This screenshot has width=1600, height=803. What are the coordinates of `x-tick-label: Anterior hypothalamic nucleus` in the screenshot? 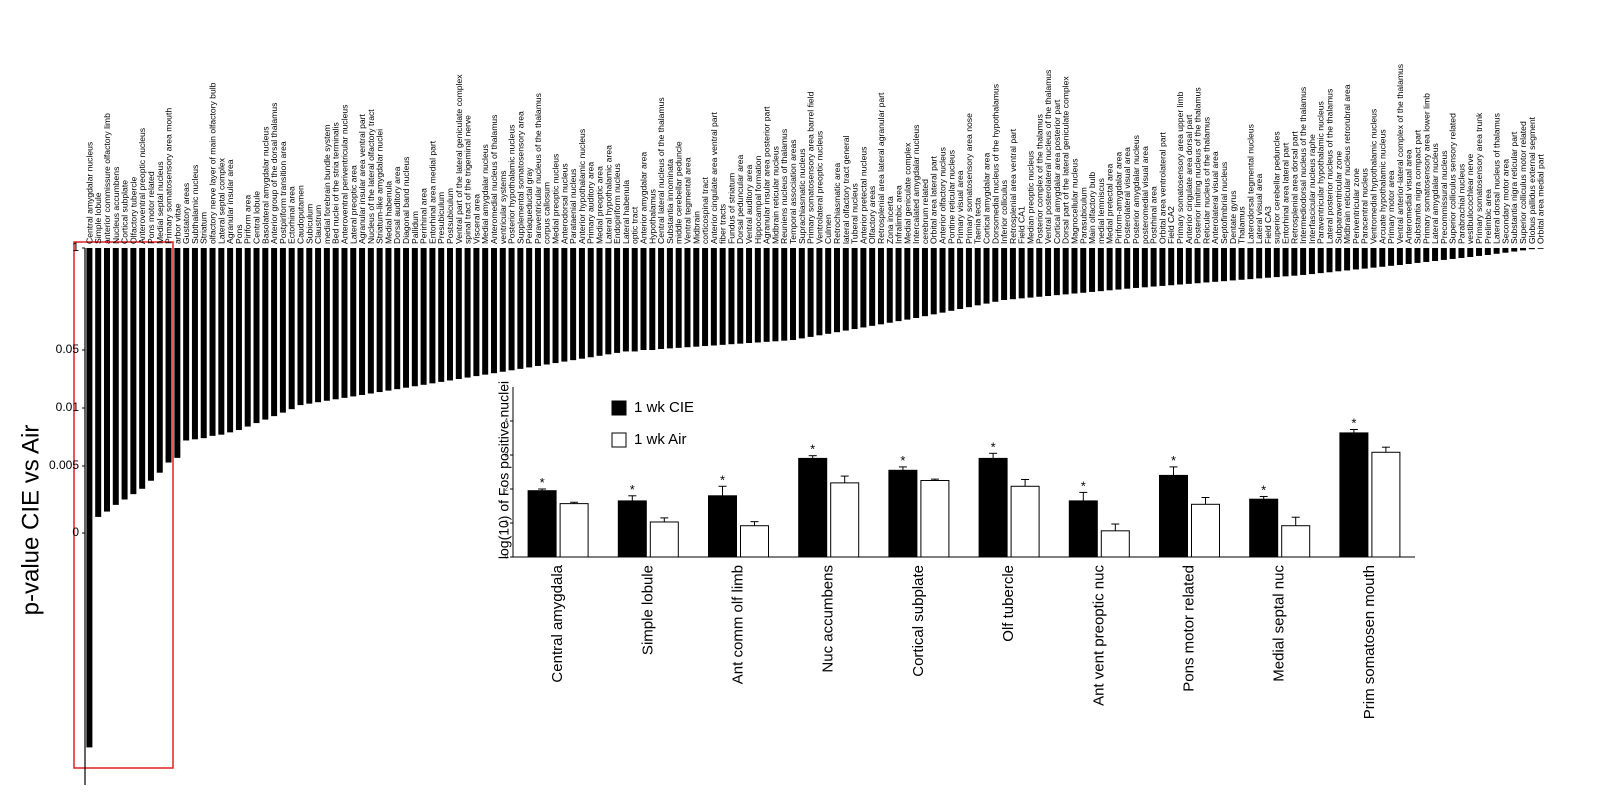 It's located at (582, 186).